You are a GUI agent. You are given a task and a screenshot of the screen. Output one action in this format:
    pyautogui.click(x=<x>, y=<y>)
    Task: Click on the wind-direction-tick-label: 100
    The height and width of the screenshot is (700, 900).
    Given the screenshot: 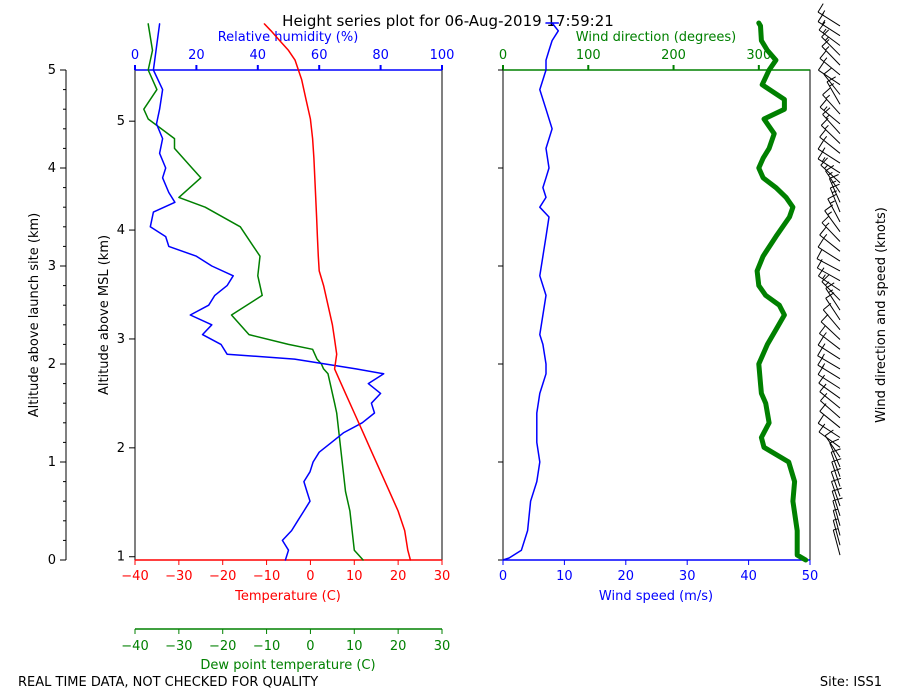 What is the action you would take?
    pyautogui.click(x=588, y=55)
    